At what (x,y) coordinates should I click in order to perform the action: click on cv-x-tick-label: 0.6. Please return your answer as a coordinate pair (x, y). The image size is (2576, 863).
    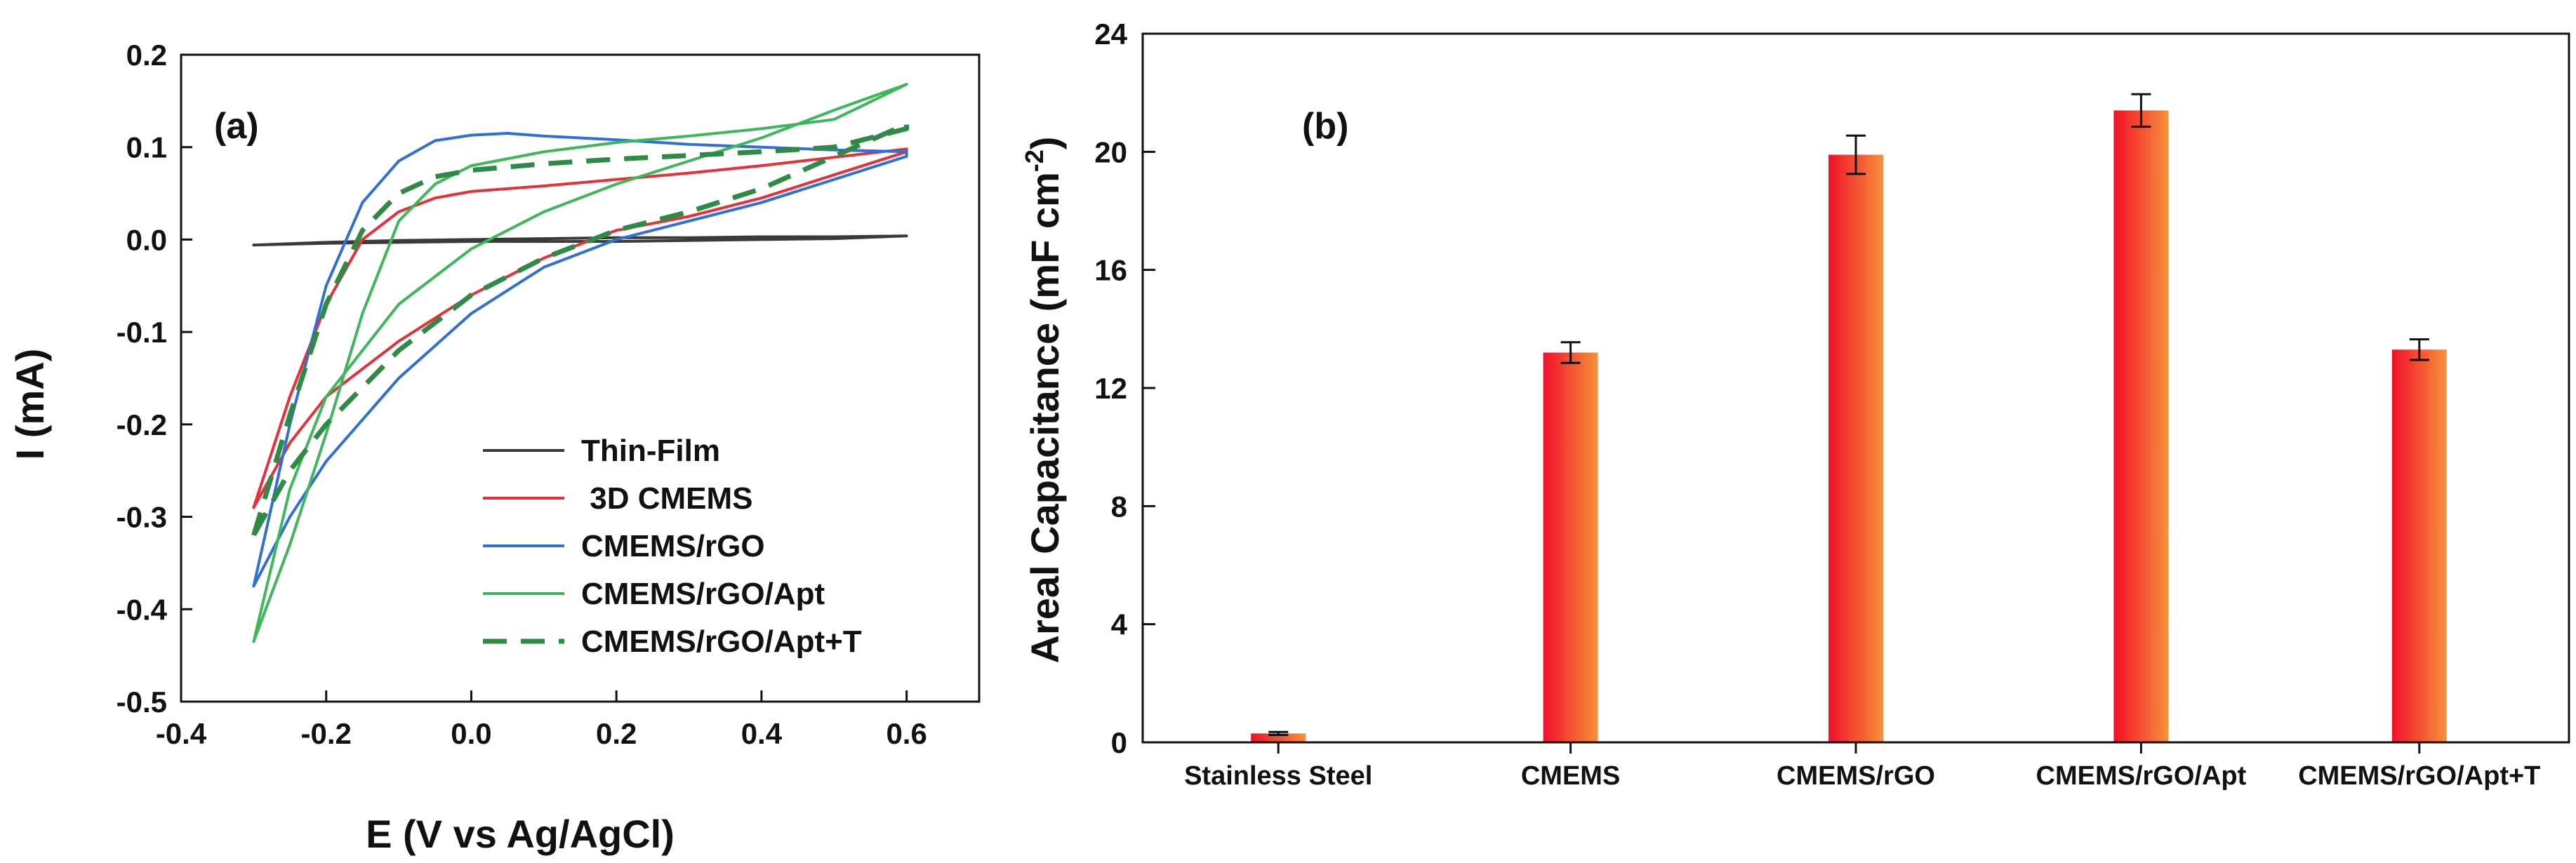
    Looking at the image, I should click on (907, 733).